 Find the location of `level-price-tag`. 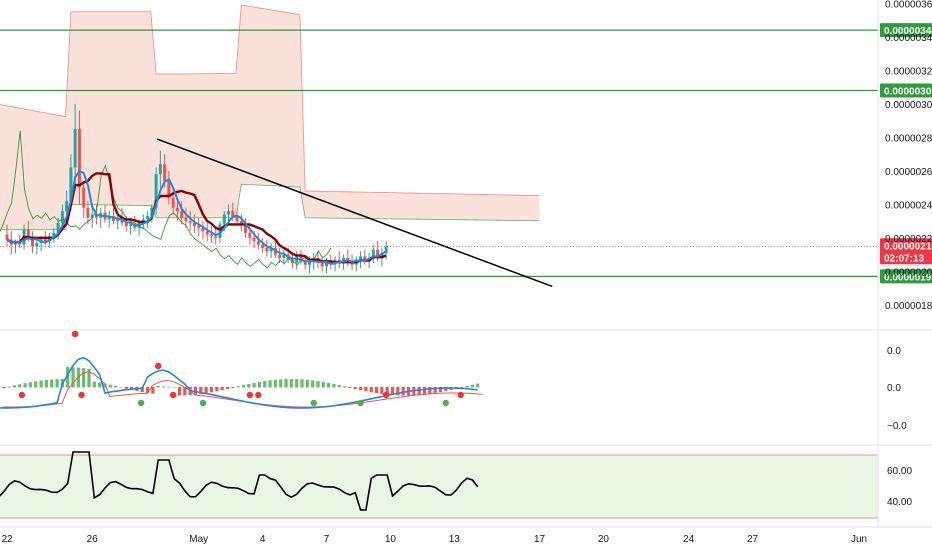

level-price-tag is located at coordinates (906, 30).